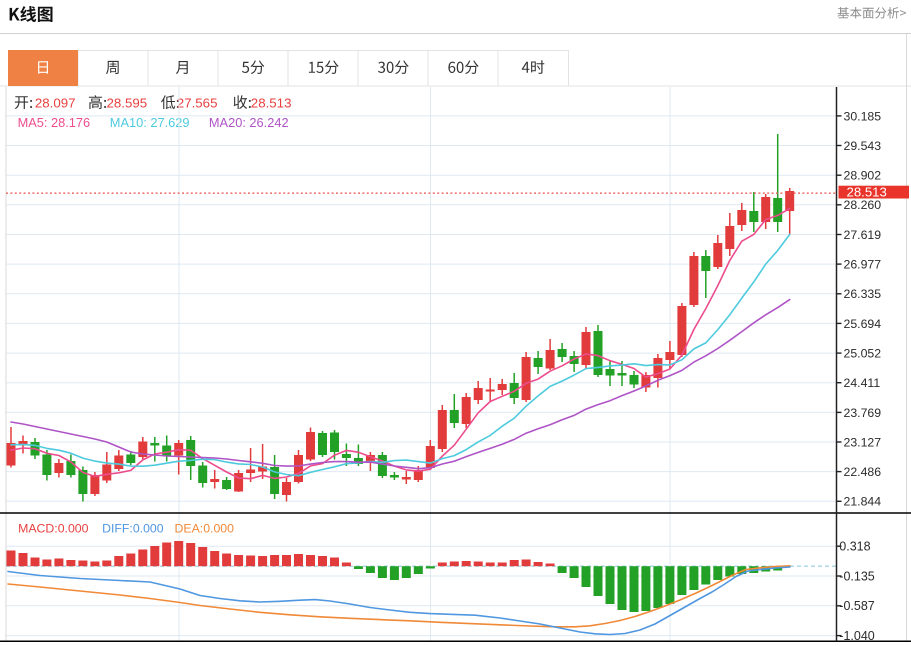 Image resolution: width=911 pixels, height=646 pixels. Describe the element at coordinates (197, 102) in the screenshot. I see `svg-text: 27.565` at that location.